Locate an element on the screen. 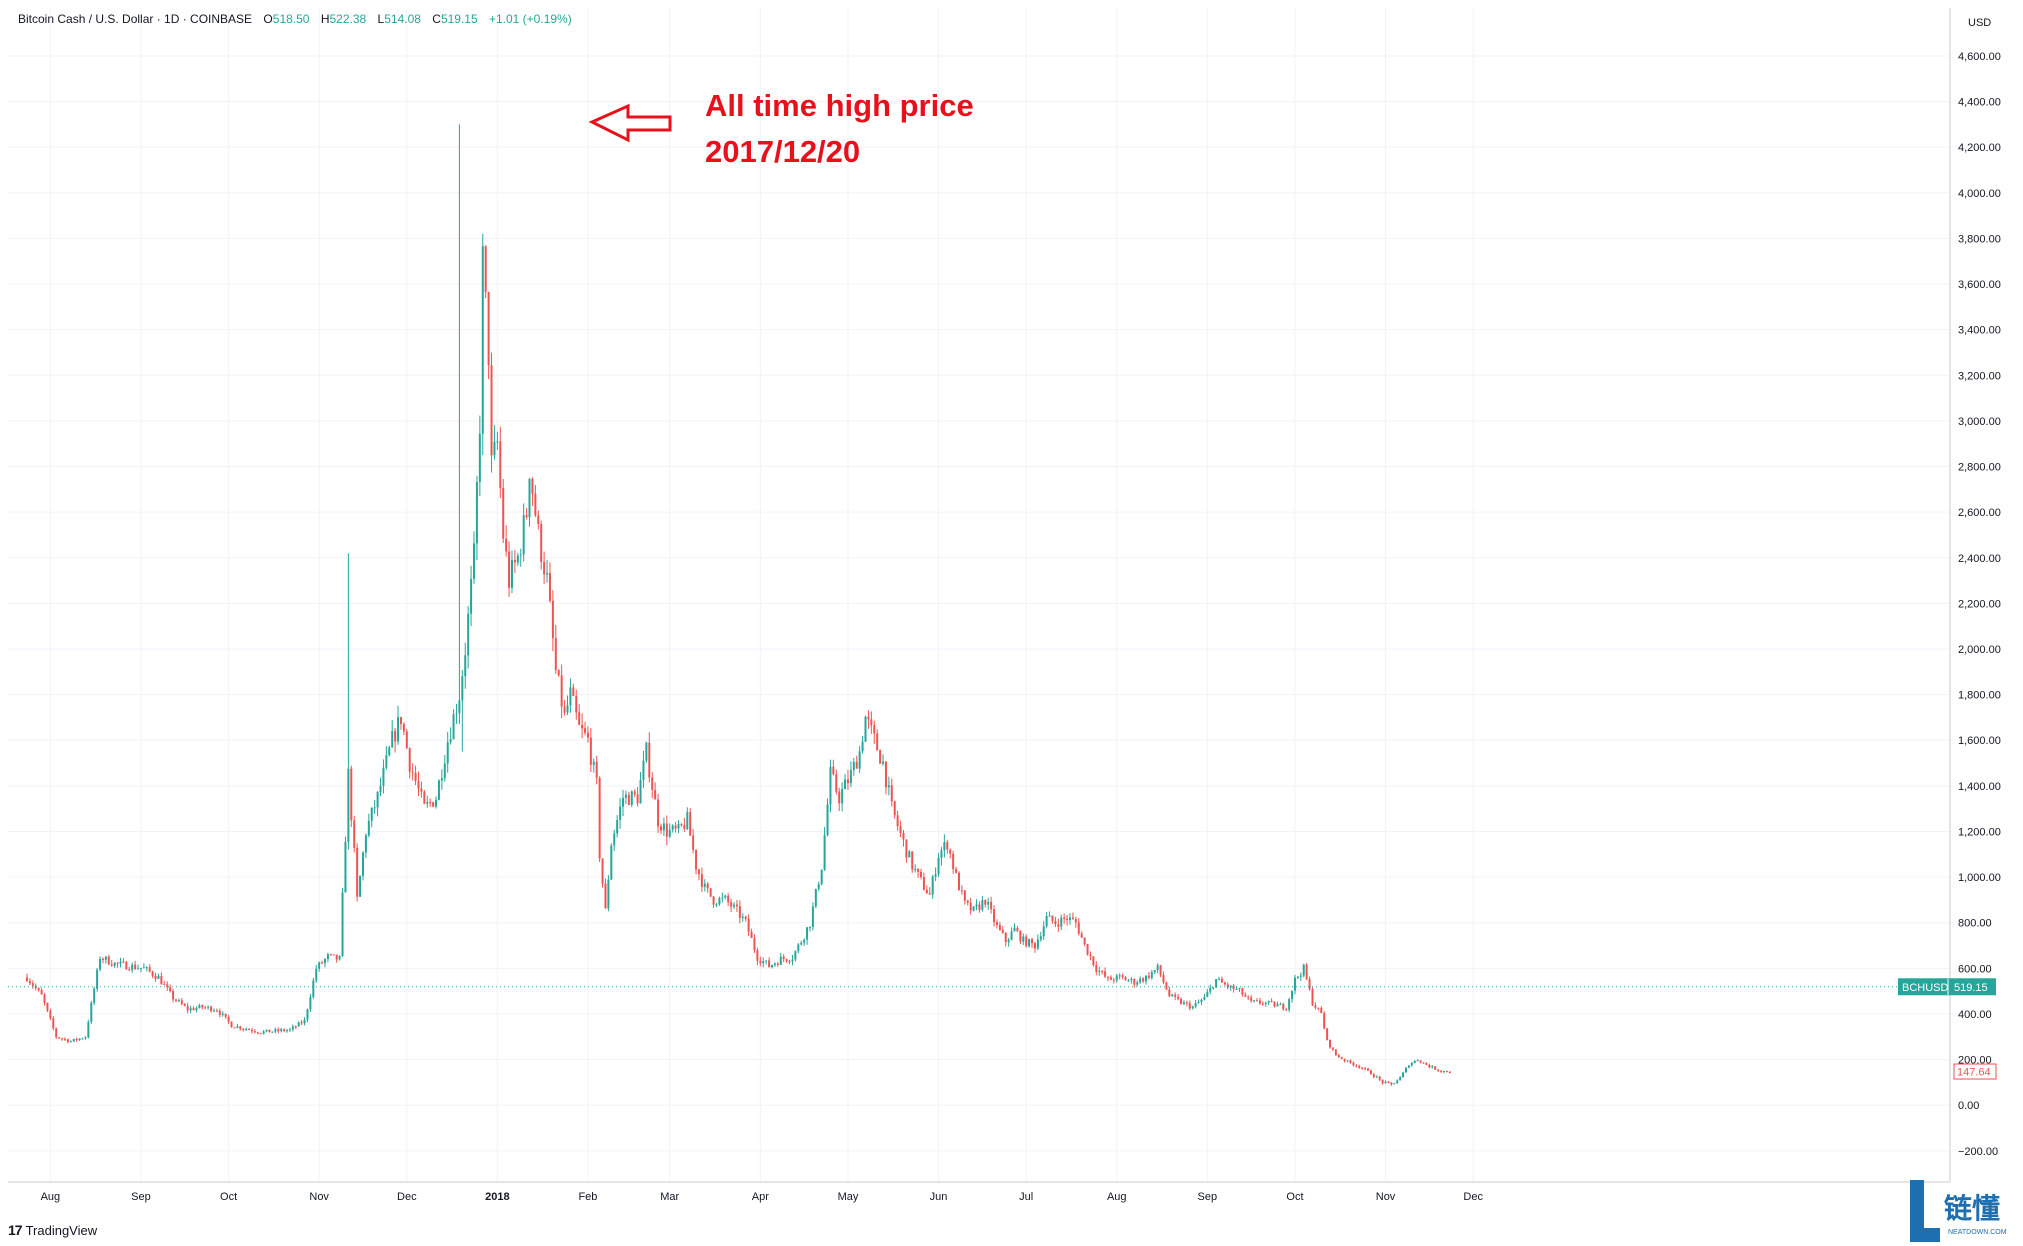 This screenshot has height=1246, width=2023. time-tick-label: Oct is located at coordinates (1294, 1197).